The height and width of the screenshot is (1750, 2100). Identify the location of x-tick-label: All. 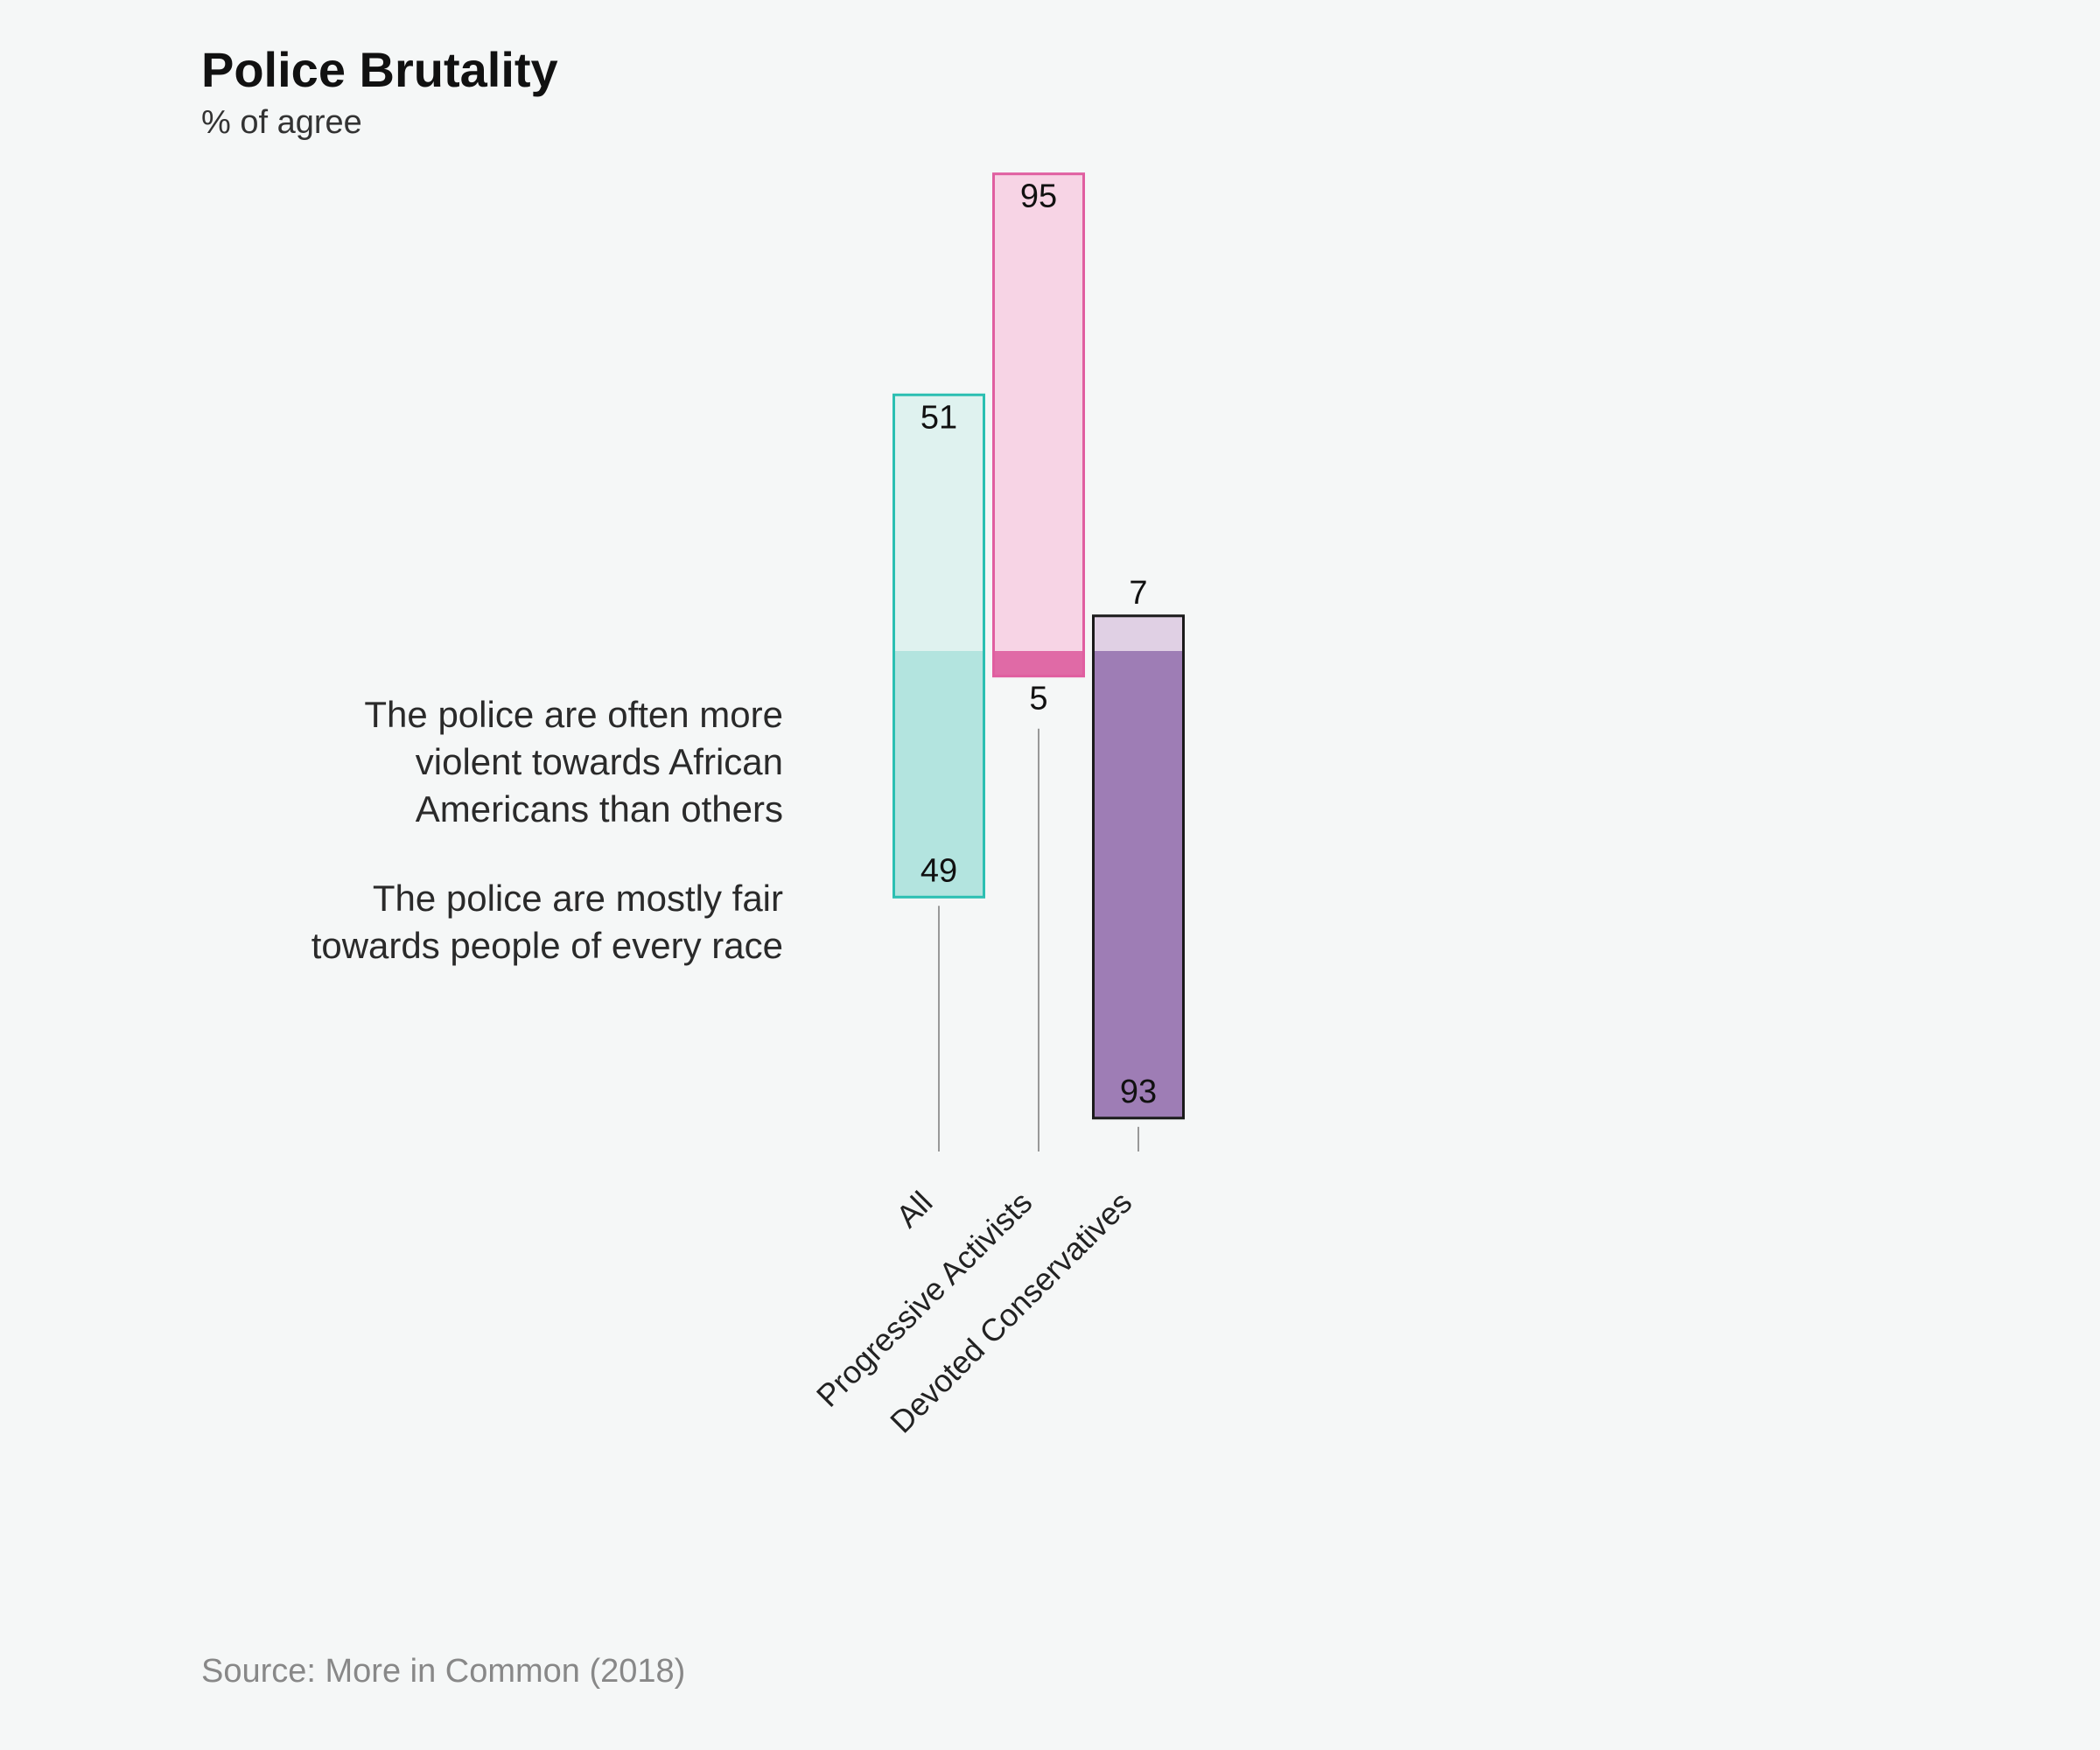
(914, 1209).